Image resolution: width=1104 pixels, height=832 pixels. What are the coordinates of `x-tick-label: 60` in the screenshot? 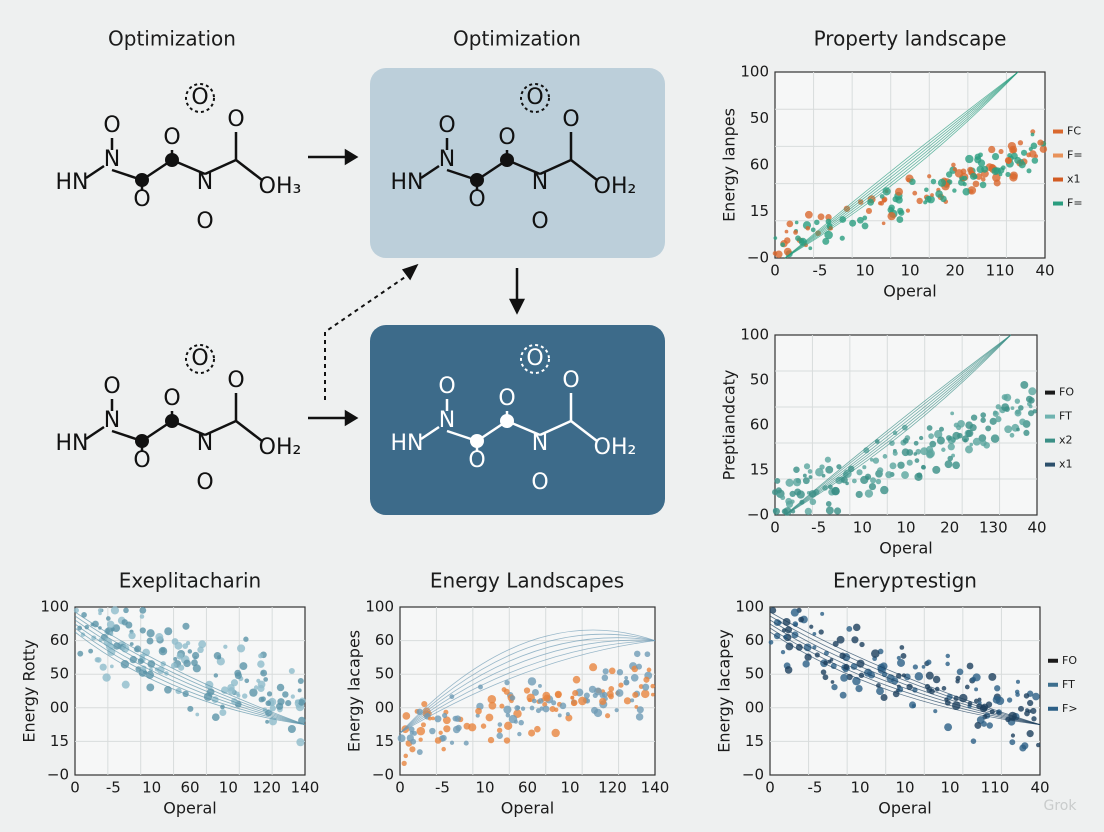 It's located at (527, 788).